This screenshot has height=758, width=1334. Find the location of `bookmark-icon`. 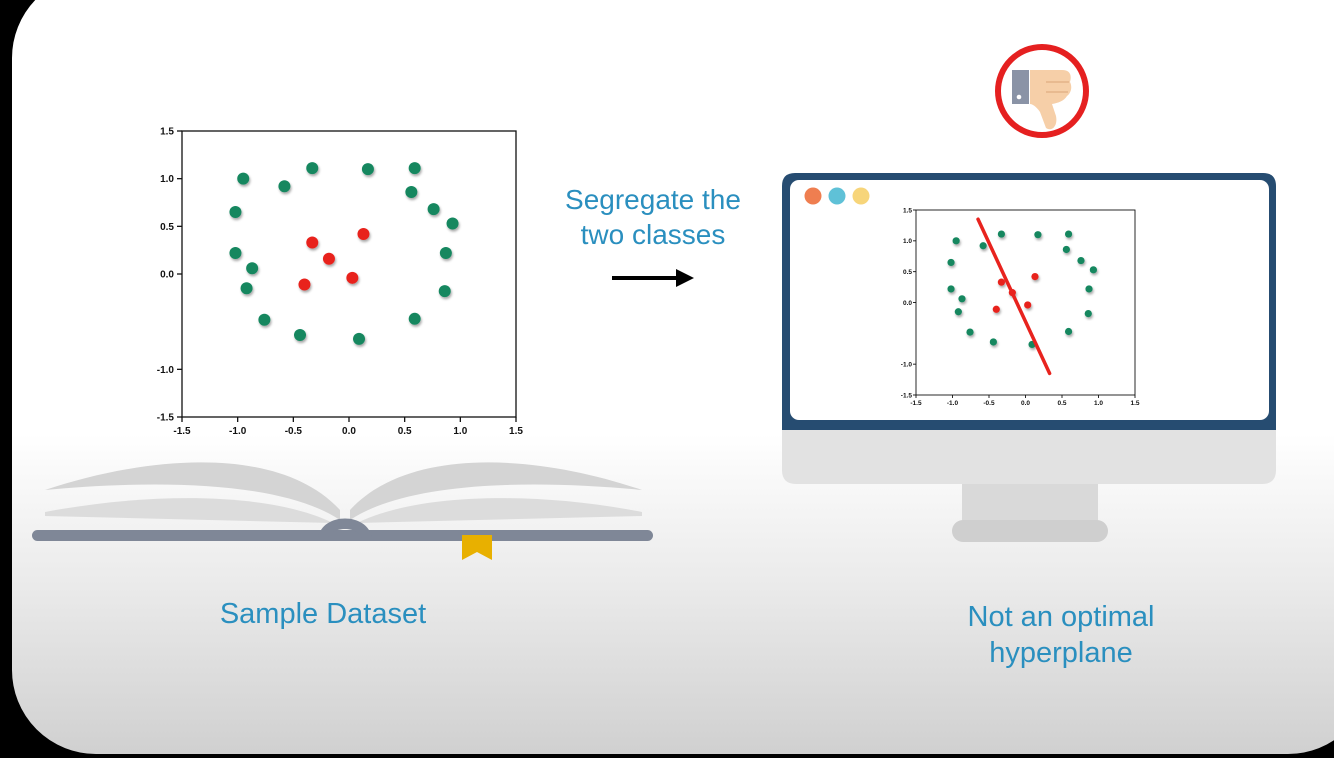

bookmark-icon is located at coordinates (477, 547).